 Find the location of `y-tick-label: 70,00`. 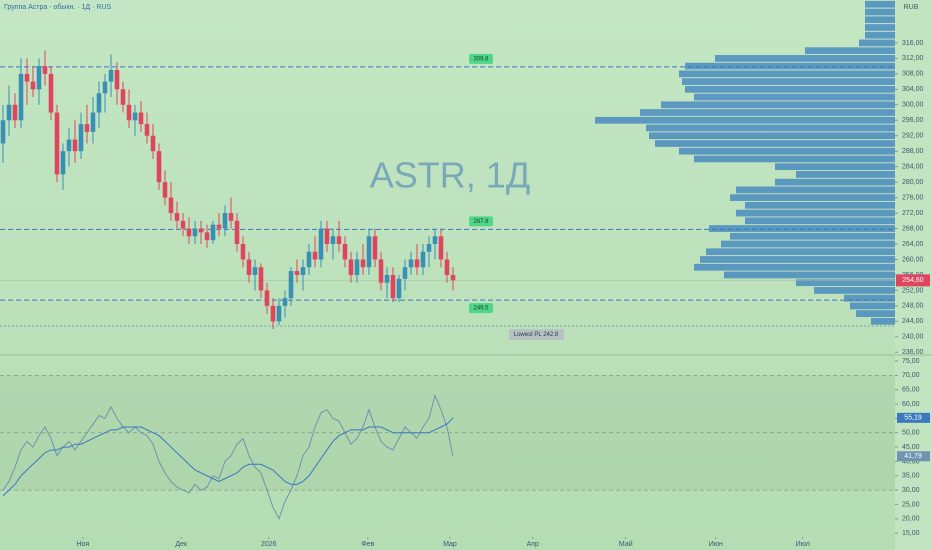

y-tick-label: 70,00 is located at coordinates (911, 375).